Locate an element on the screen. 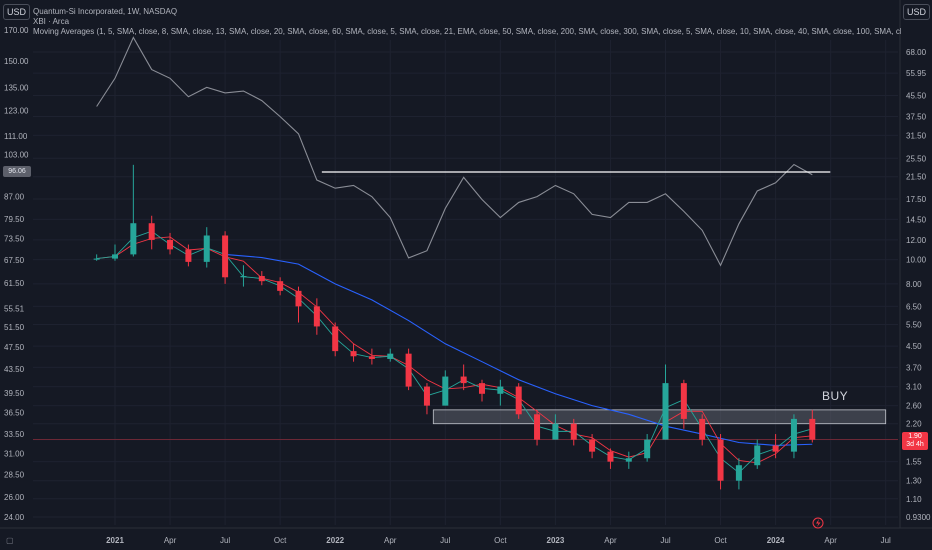  right-axis-tick-label: 5.50 is located at coordinates (914, 324).